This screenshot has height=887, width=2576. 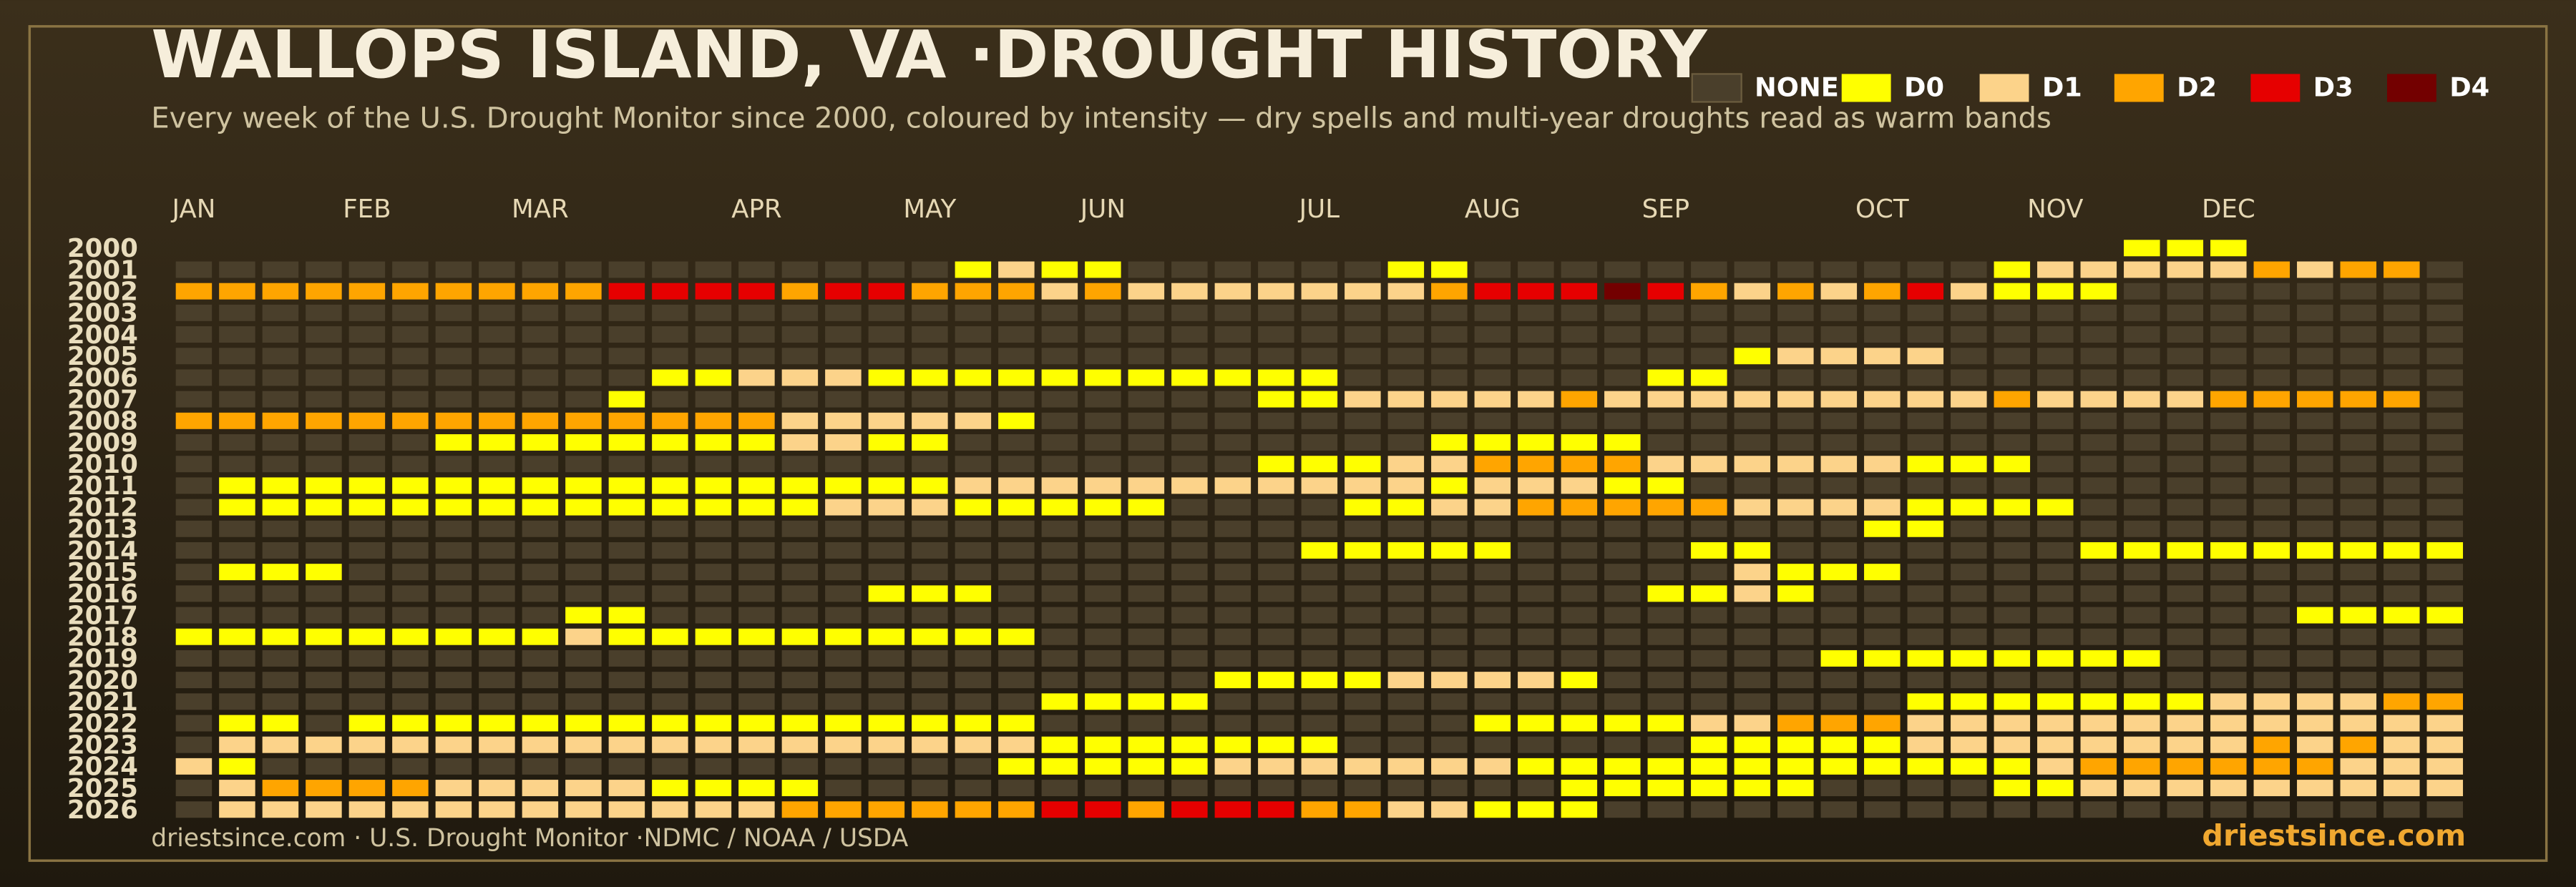 What do you see at coordinates (1924, 87) in the screenshot?
I see `legend-label: D0` at bounding box center [1924, 87].